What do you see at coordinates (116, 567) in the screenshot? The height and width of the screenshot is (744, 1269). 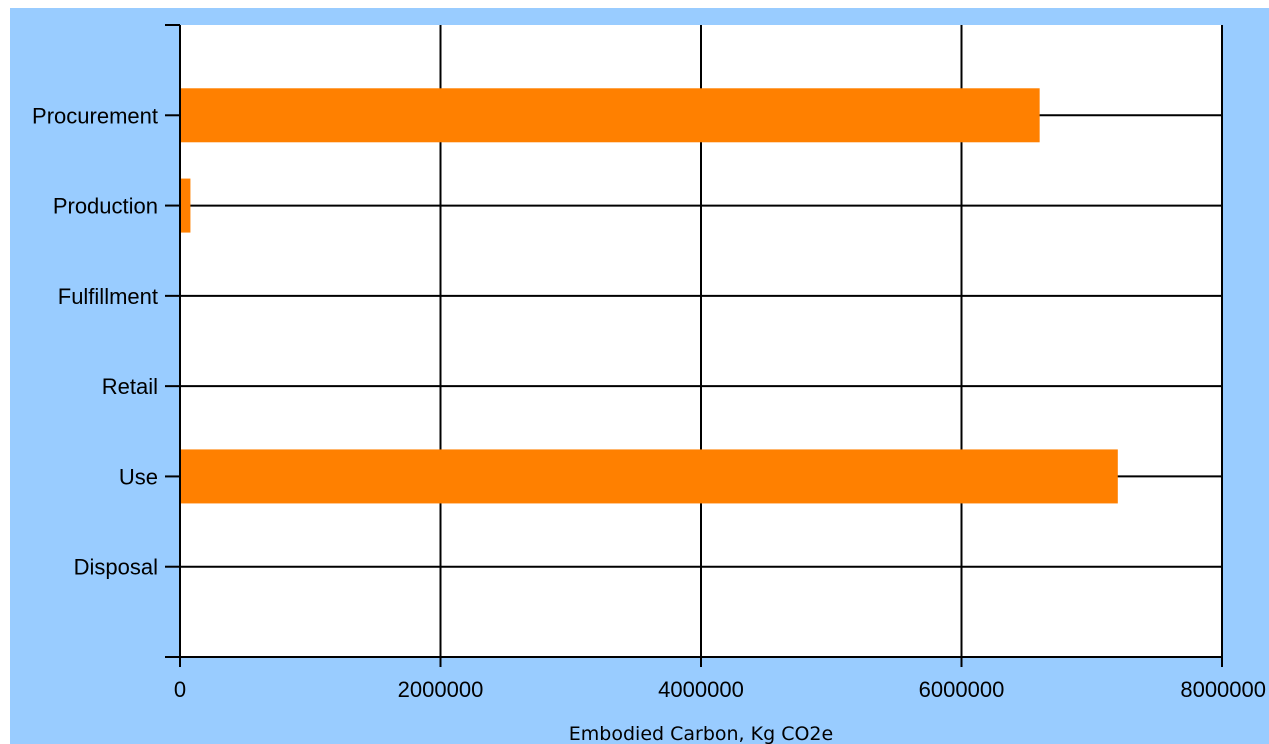 I see `category-label: Disposal` at bounding box center [116, 567].